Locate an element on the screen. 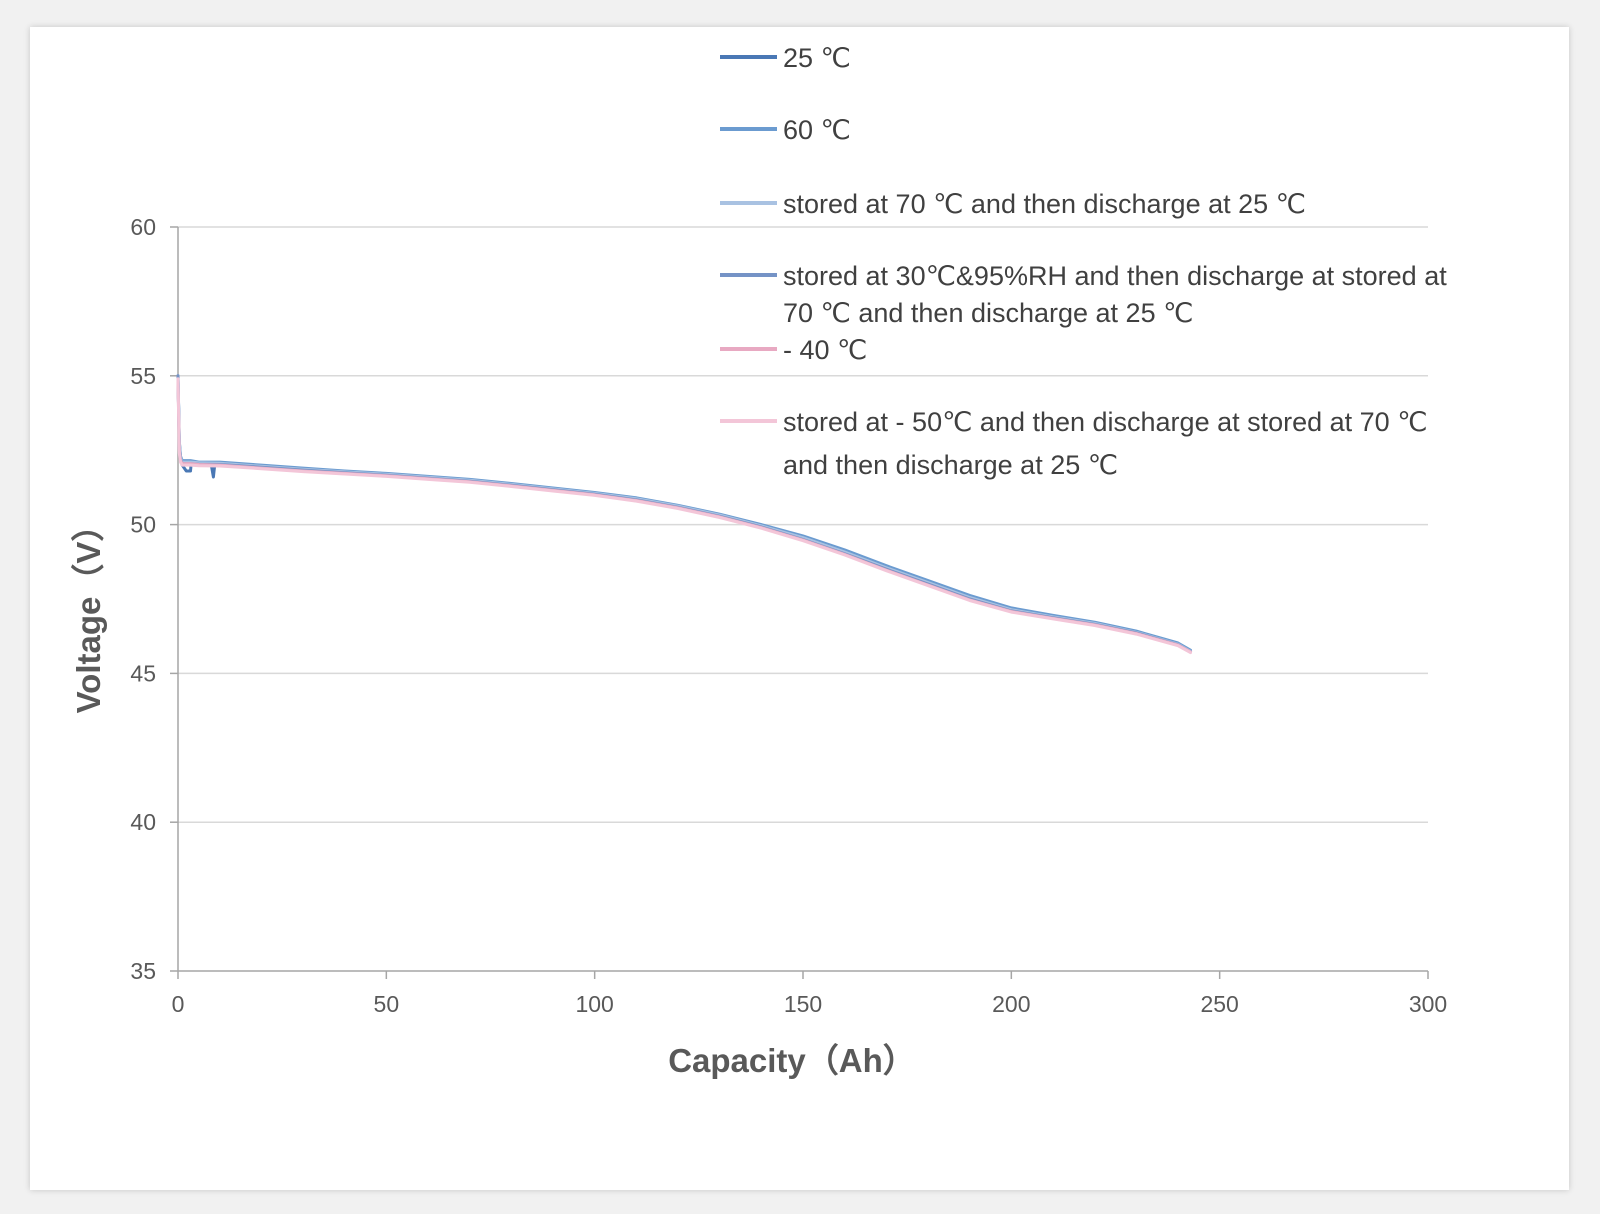 This screenshot has width=1600, height=1214. y-tick-label: 35 is located at coordinates (143, 971).